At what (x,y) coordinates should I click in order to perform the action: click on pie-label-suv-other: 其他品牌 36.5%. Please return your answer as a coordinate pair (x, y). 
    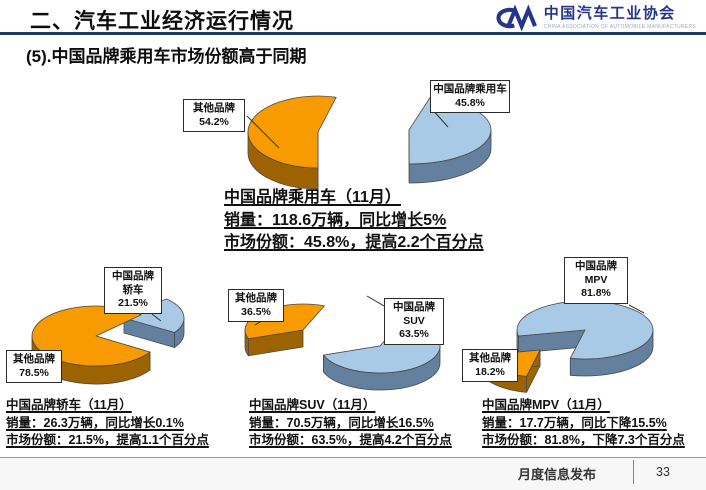
    Looking at the image, I should click on (256, 306).